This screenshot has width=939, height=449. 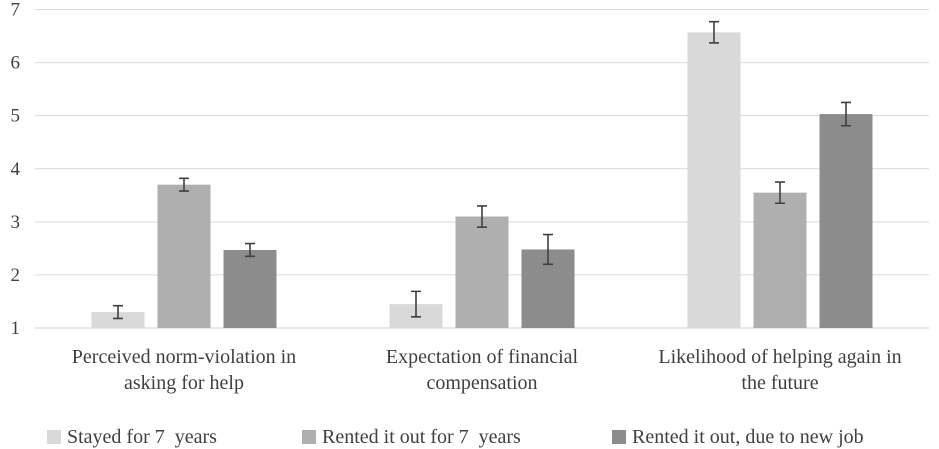 What do you see at coordinates (184, 383) in the screenshot?
I see `x-category-label: asking for help` at bounding box center [184, 383].